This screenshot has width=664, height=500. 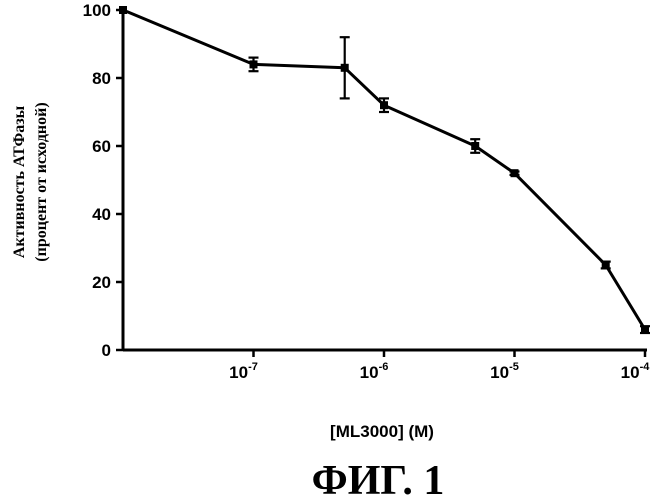 What do you see at coordinates (101, 78) in the screenshot?
I see `y-tick-label: 80` at bounding box center [101, 78].